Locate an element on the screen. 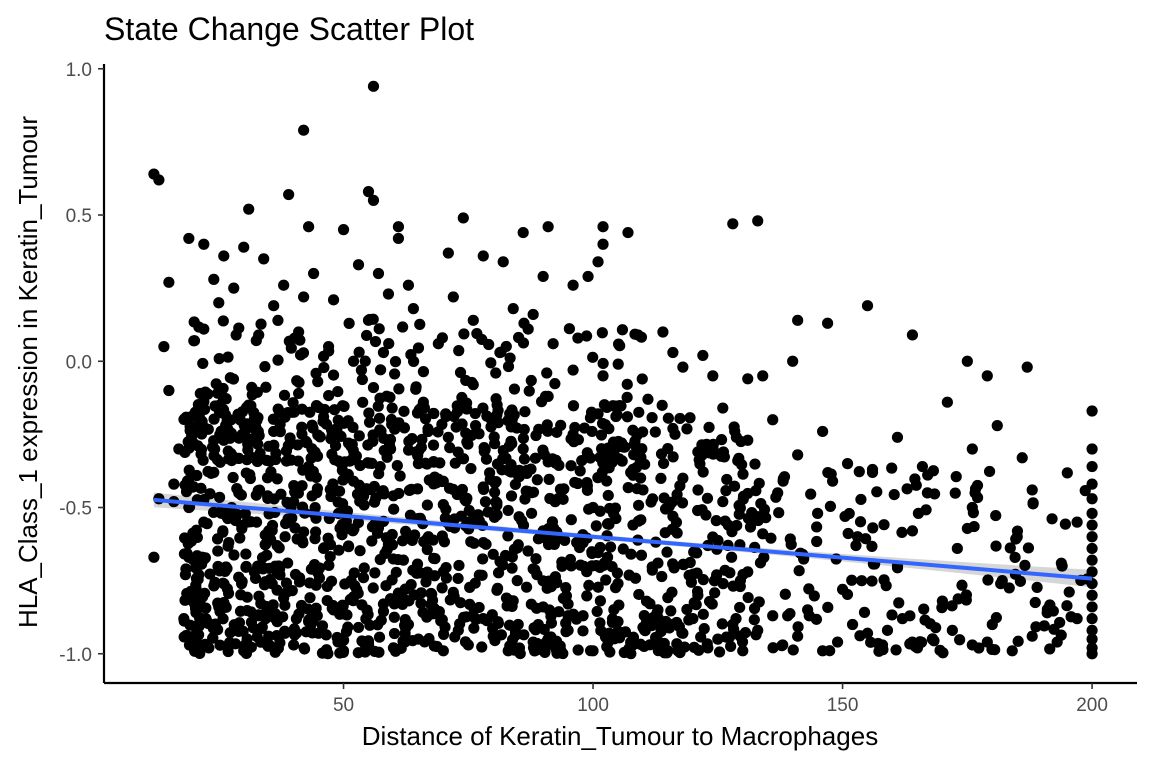 The image size is (1152, 768). x-tick-label: 150 is located at coordinates (843, 705).